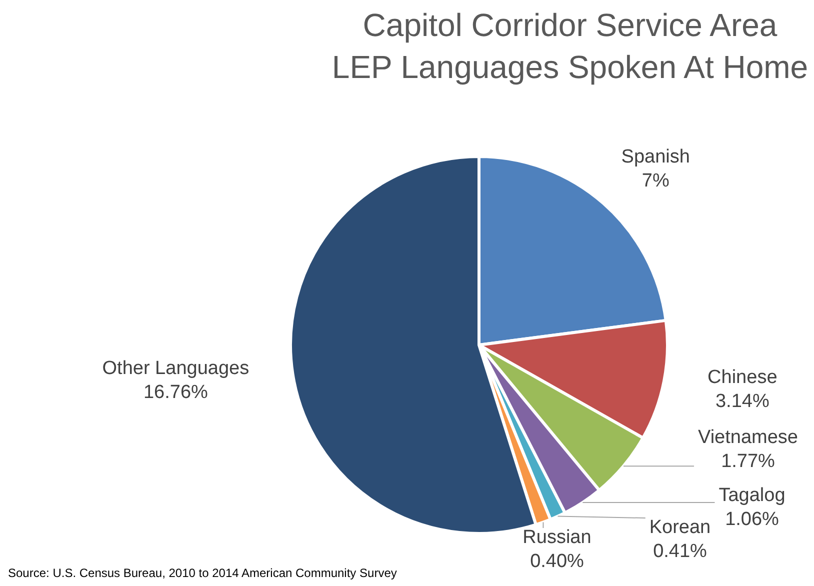 This screenshot has width=814, height=586. What do you see at coordinates (680, 527) in the screenshot?
I see `slice-label: Korean` at bounding box center [680, 527].